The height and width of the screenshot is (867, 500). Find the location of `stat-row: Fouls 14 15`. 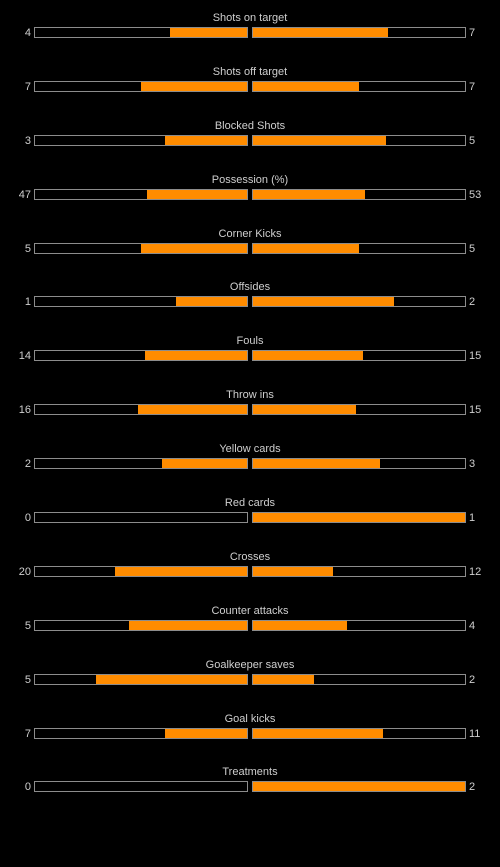

stat-row: Fouls 14 15 is located at coordinates (250, 360).